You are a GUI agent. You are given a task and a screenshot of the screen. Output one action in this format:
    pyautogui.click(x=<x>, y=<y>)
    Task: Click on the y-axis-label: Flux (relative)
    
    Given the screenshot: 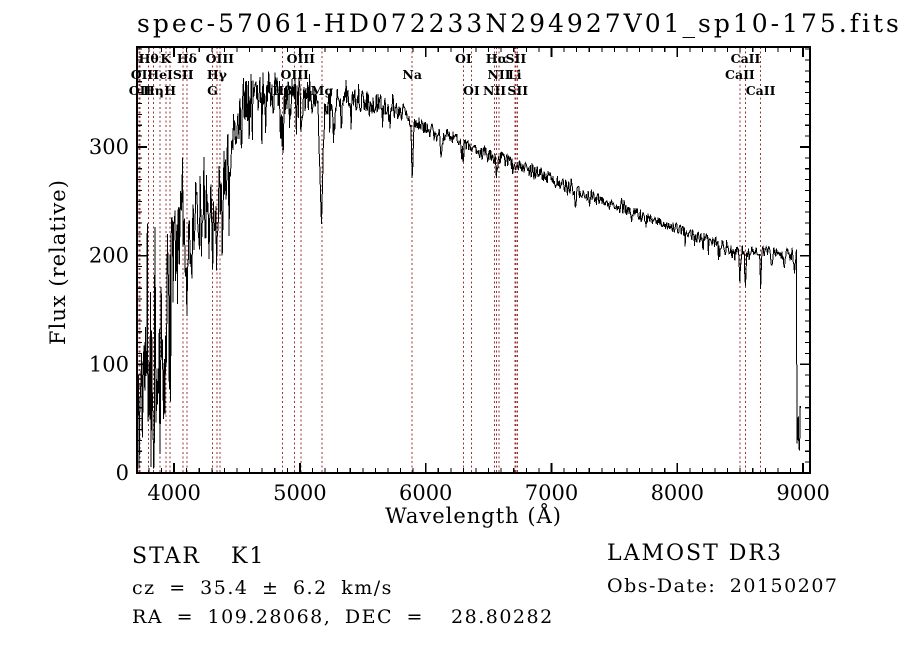 What is the action you would take?
    pyautogui.click(x=58, y=262)
    